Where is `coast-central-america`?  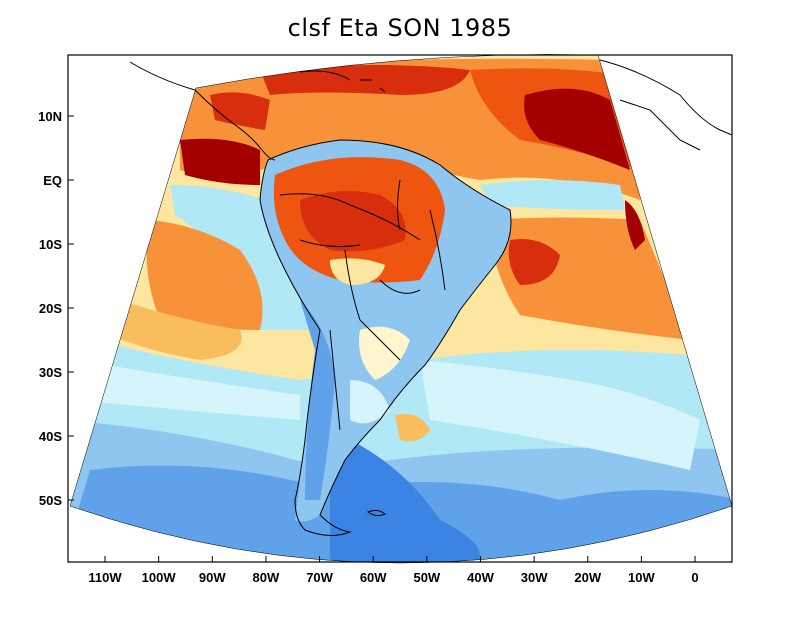 coast-central-america is located at coordinates (202, 111).